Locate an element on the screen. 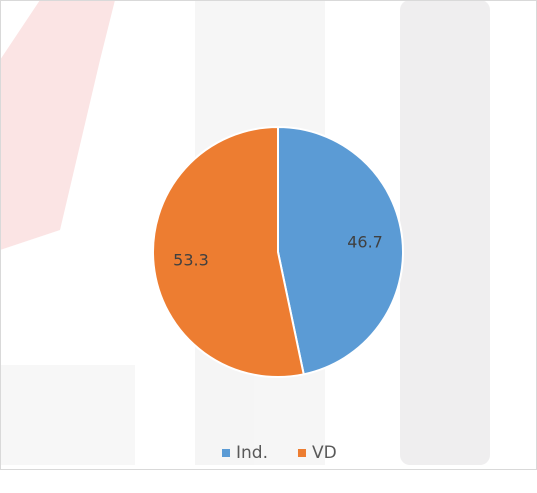  legend-label: VD is located at coordinates (324, 453).